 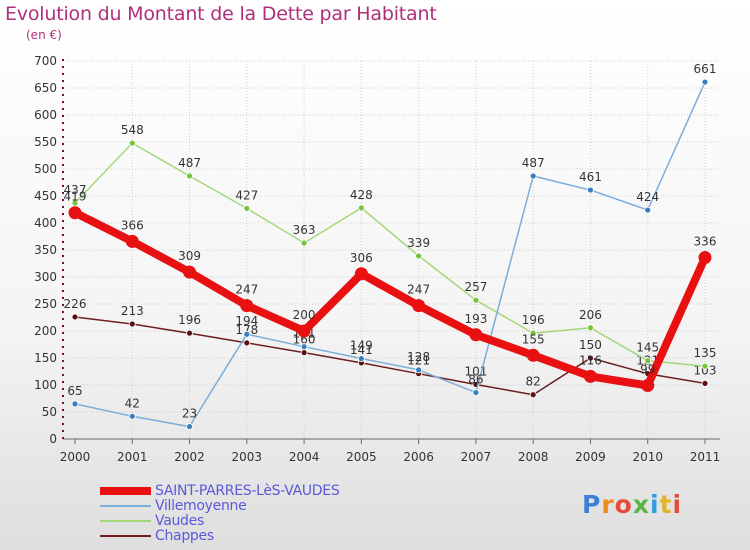 I want to click on legend-item: SAINT-PARRES-LèS-VAUDES, so click(x=250, y=491).